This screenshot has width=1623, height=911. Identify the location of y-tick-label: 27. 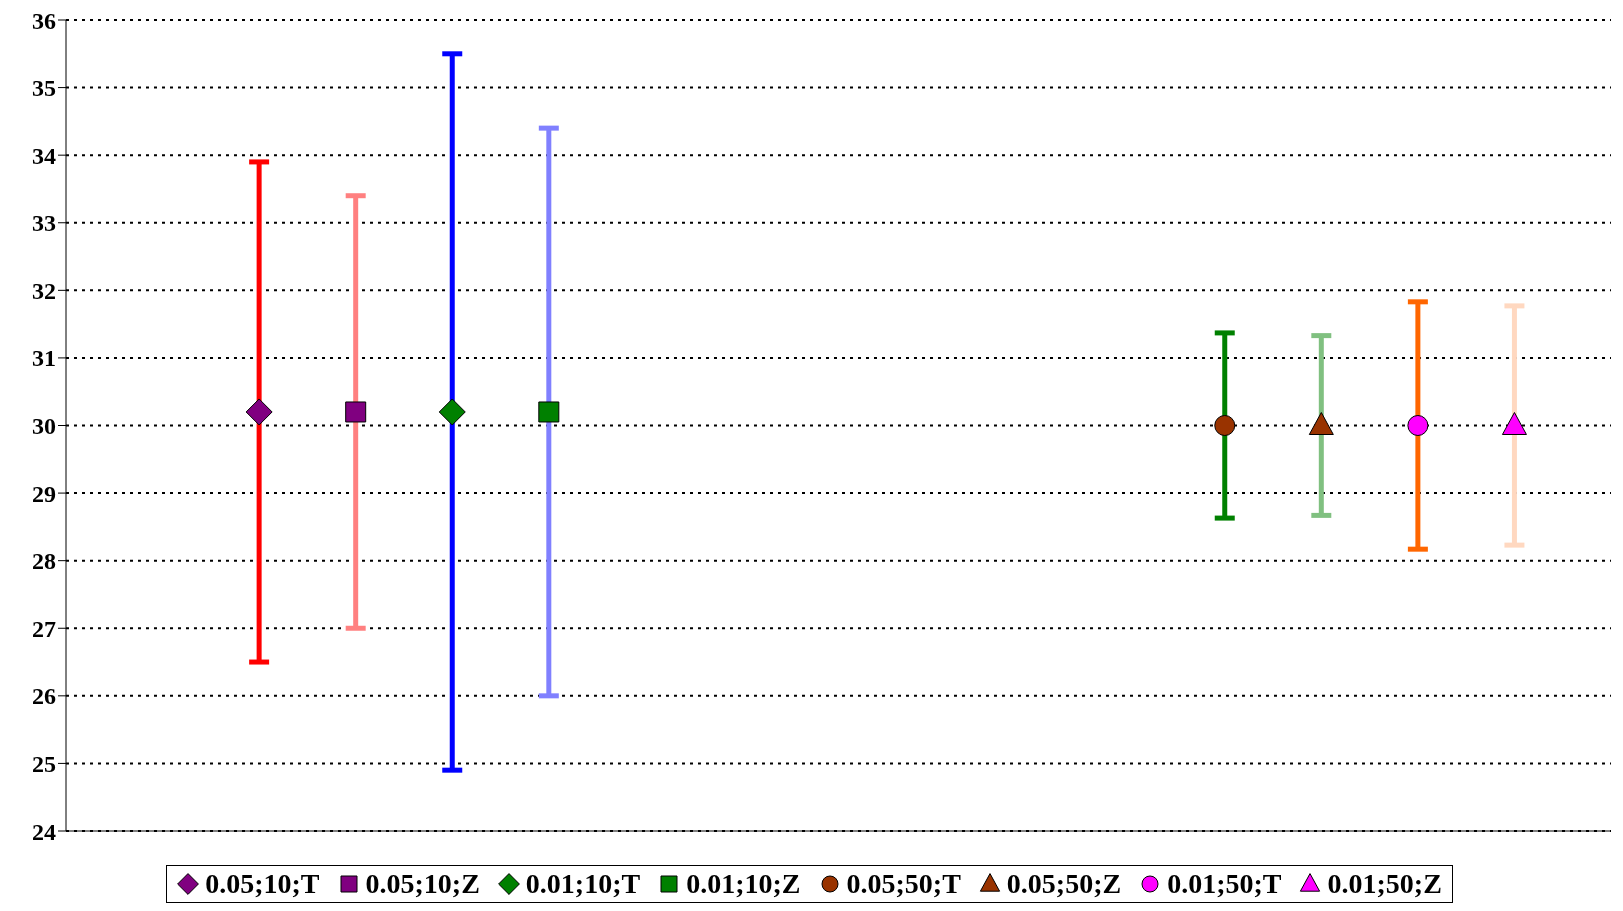
(44, 628).